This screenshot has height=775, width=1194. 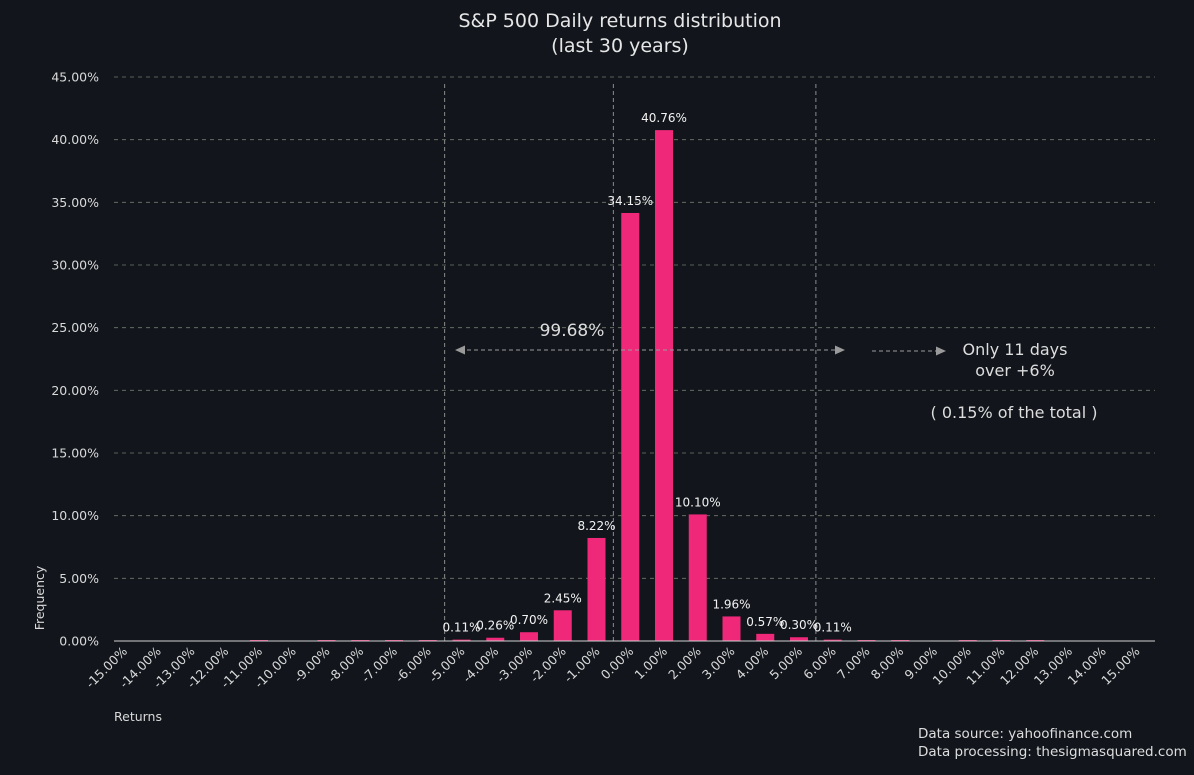 What do you see at coordinates (620, 46) in the screenshot?
I see `chart-subtitle: (last 30 years)` at bounding box center [620, 46].